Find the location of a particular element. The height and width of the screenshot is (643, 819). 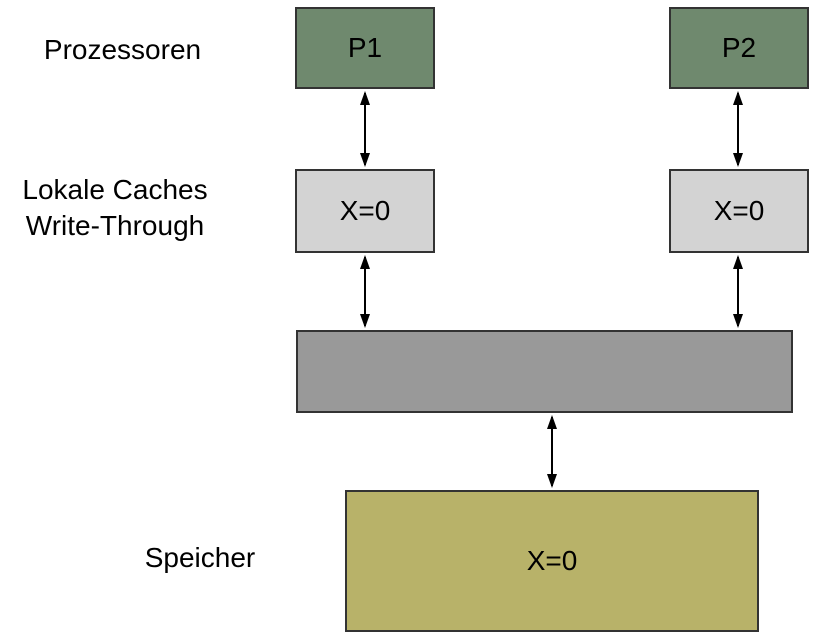

arrow-cache2-bus is located at coordinates (738, 291).